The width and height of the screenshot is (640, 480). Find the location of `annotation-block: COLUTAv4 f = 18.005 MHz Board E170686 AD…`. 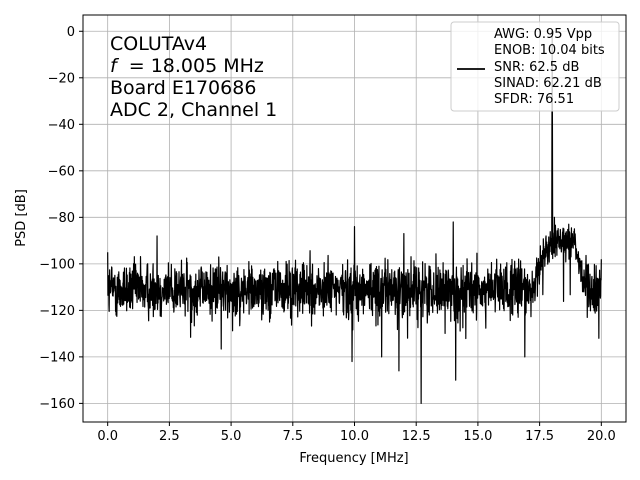

annotation-block: COLUTAv4 f = 18.005 MHz Board E170686 AD… is located at coordinates (193, 77).